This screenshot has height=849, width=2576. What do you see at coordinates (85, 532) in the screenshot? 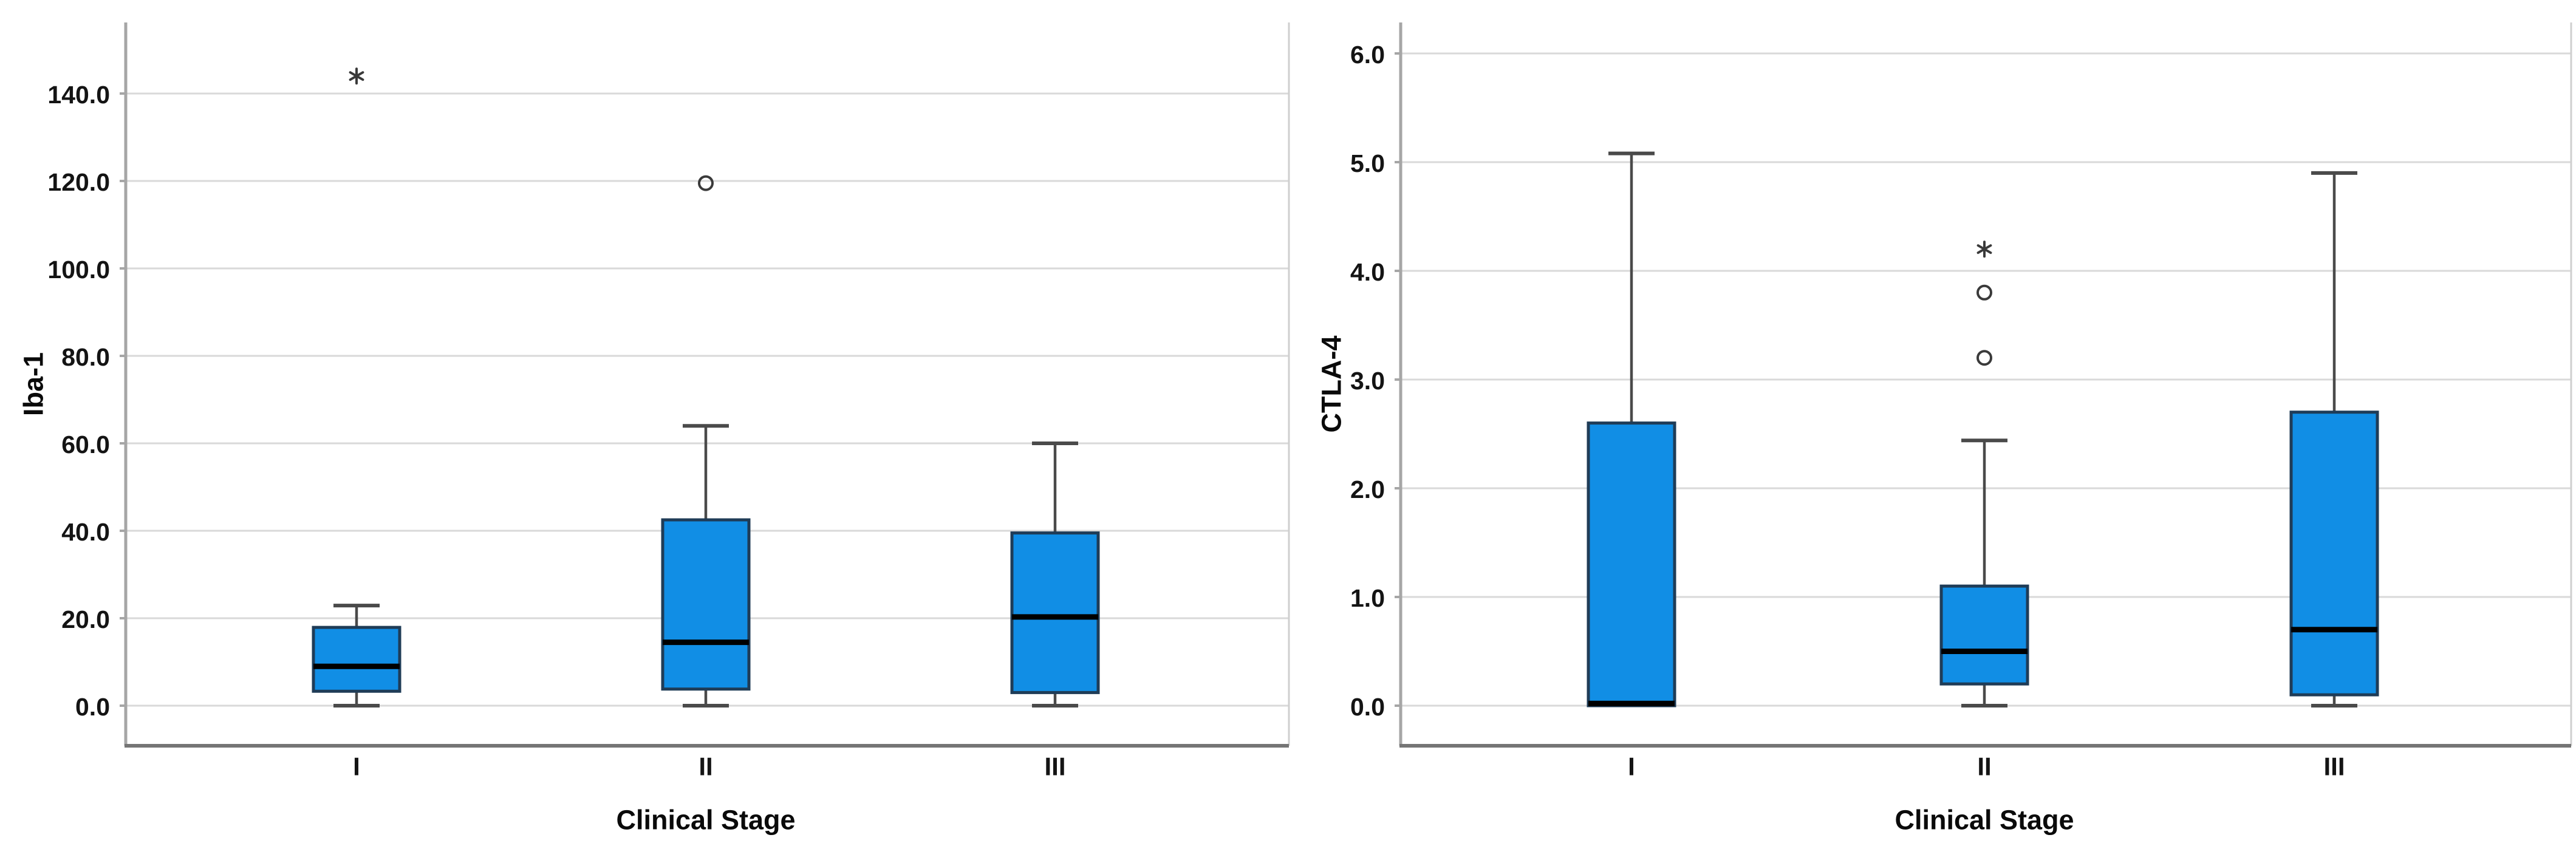
I see `y-tick-label: 40.0` at bounding box center [85, 532].